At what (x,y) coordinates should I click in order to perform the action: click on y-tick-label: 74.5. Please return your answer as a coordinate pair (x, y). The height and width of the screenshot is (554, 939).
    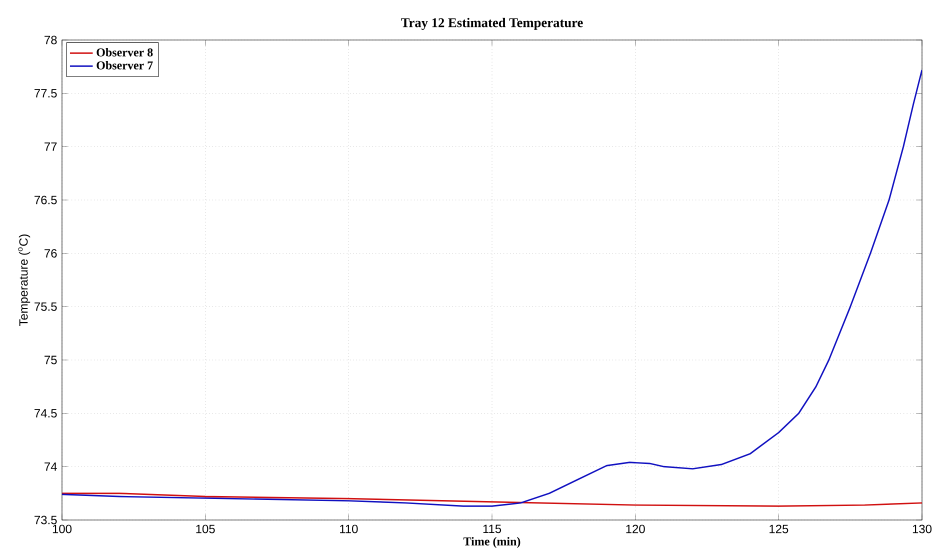
    Looking at the image, I should click on (45, 413).